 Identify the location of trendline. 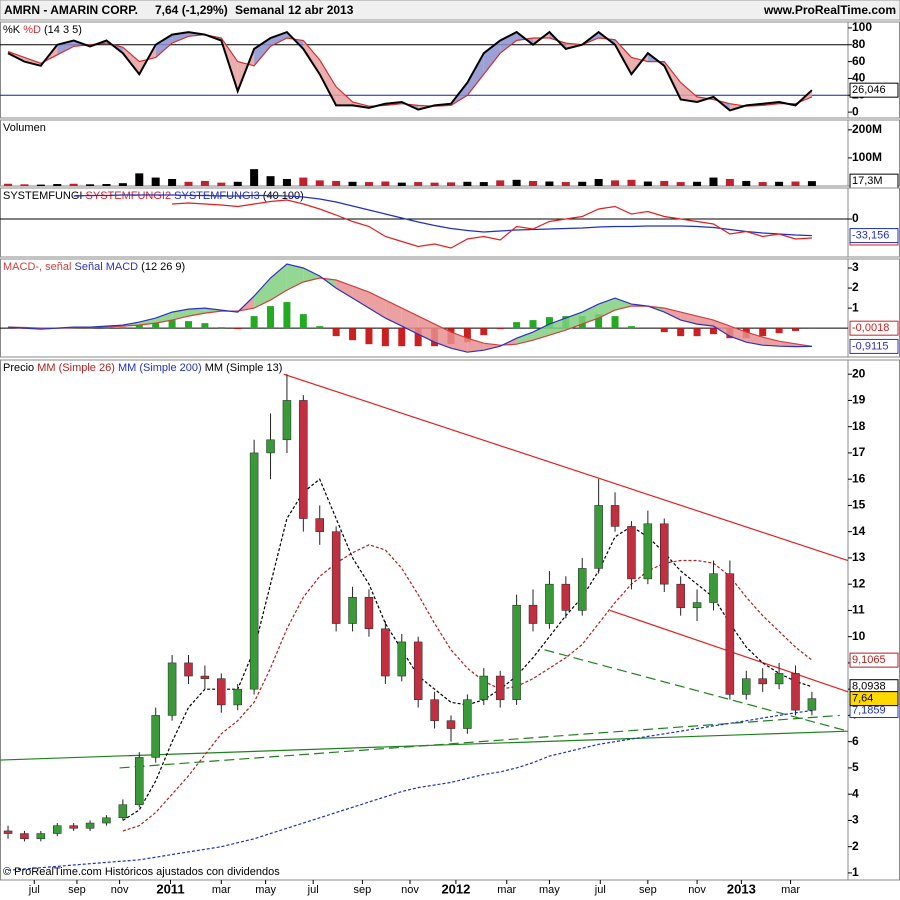
(696, 690).